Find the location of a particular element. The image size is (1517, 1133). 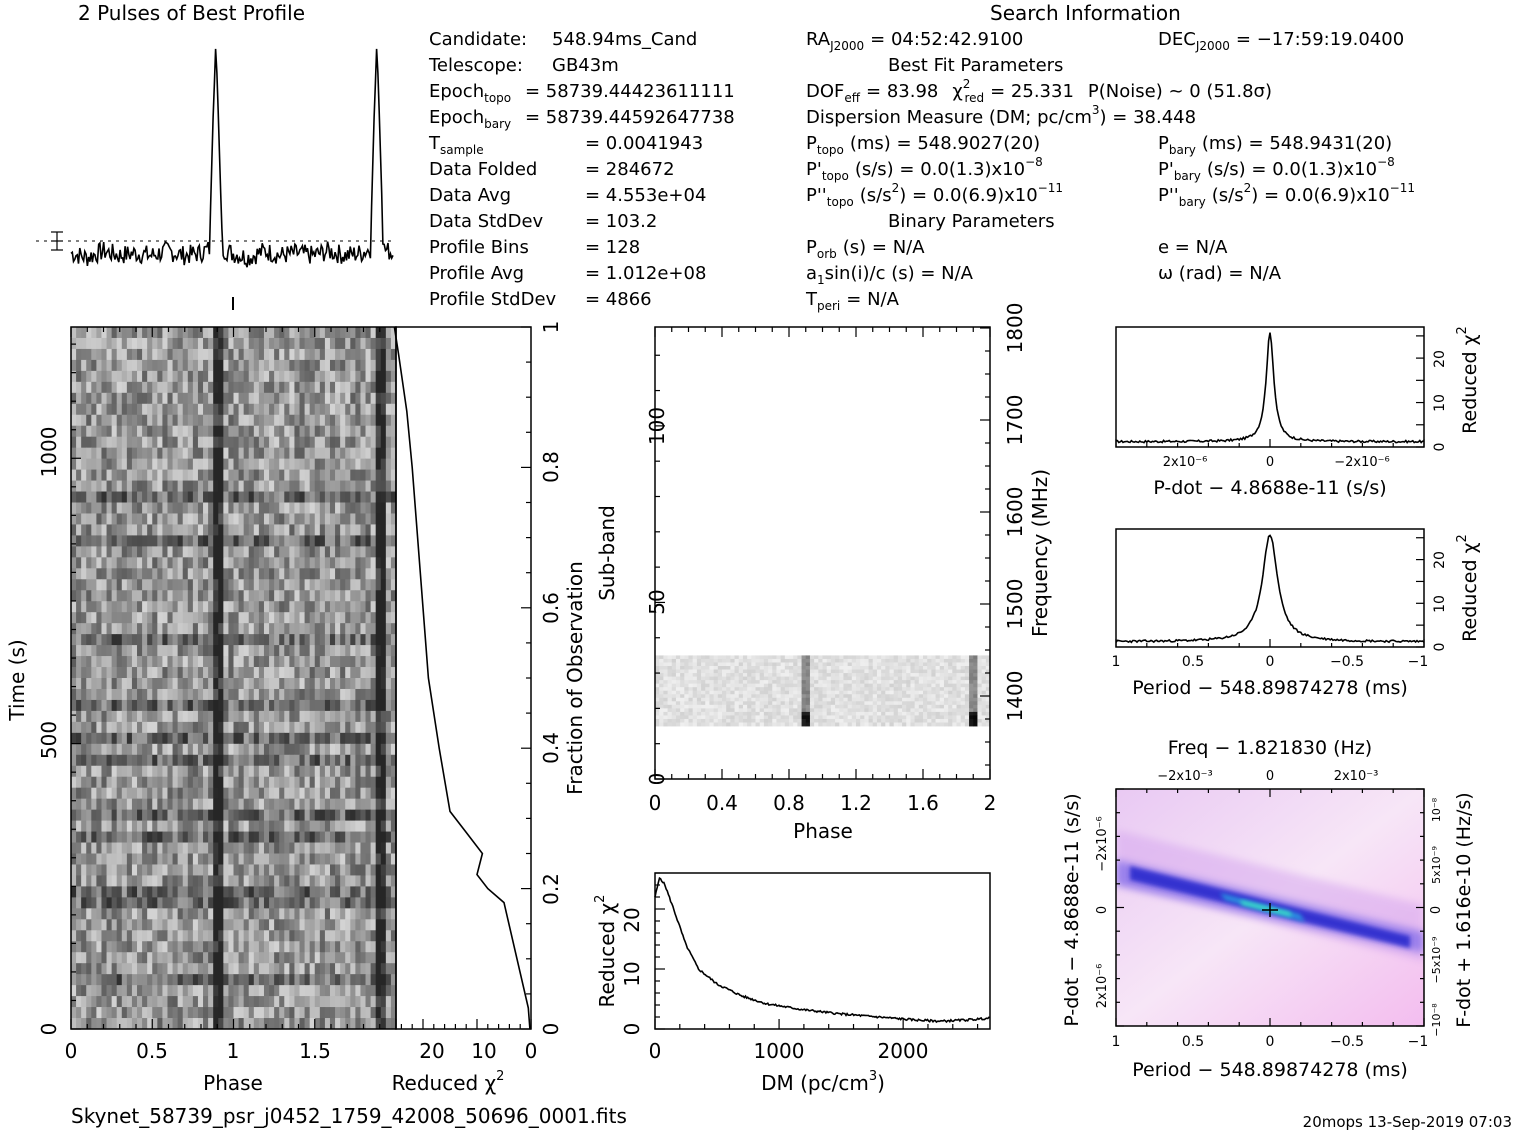

info-row: Profile Bins = 128 is located at coordinates (534, 247).